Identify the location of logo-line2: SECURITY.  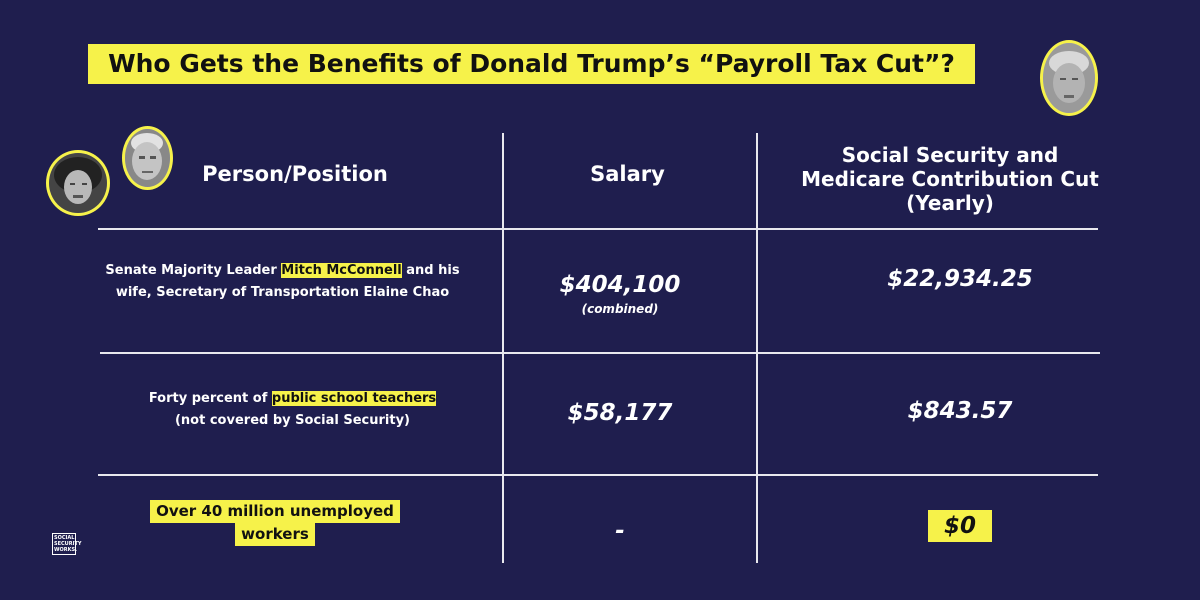
(68, 544).